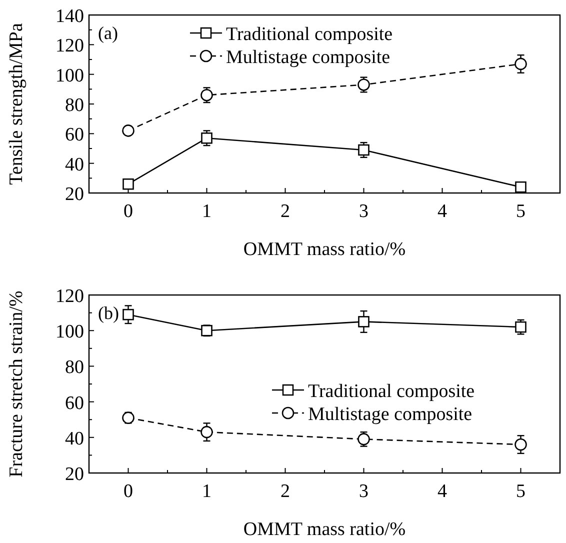 The image size is (566, 543). I want to click on y-tick-label: 140, so click(70, 16).